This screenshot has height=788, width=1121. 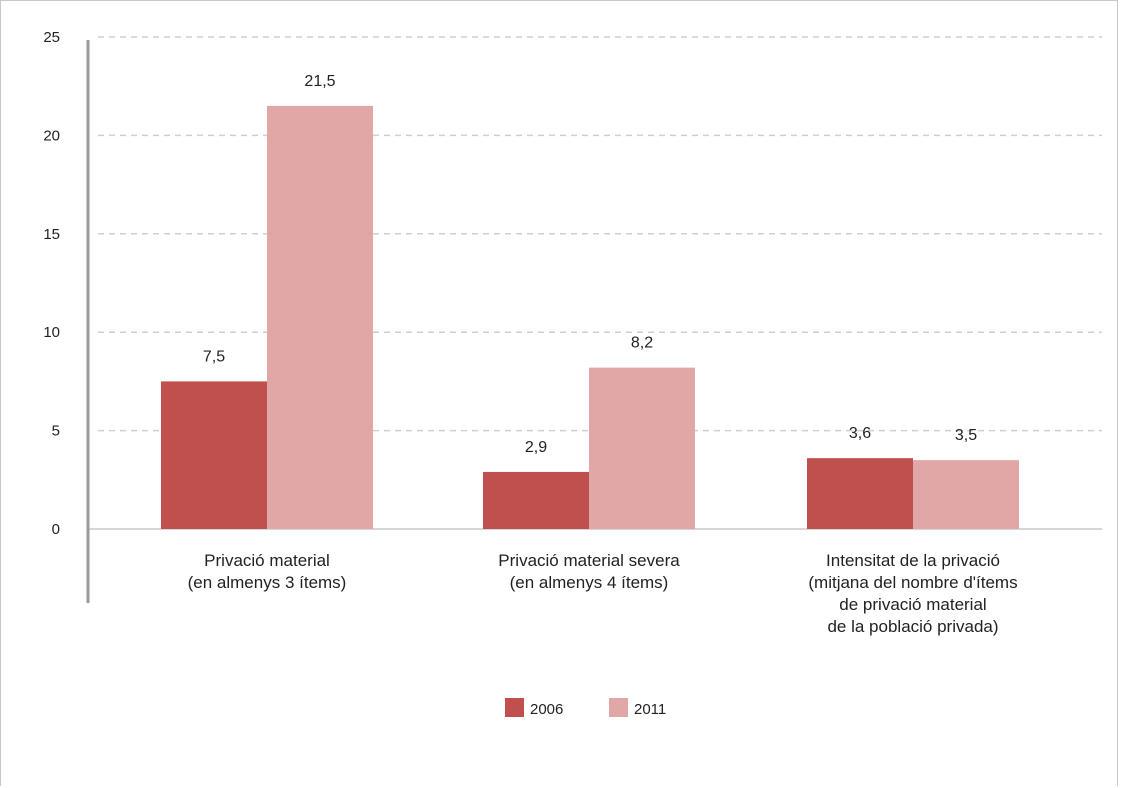 I want to click on category-label: Privació material, so click(x=267, y=560).